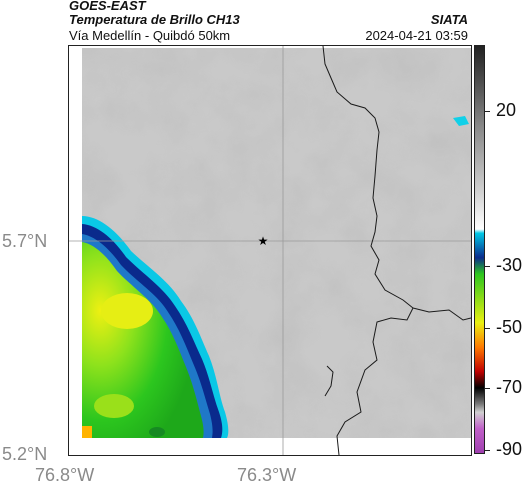 The height and width of the screenshot is (491, 526). What do you see at coordinates (150, 35) in the screenshot?
I see `region-subtitle: Vía Medellín - Quibdó 50km` at bounding box center [150, 35].